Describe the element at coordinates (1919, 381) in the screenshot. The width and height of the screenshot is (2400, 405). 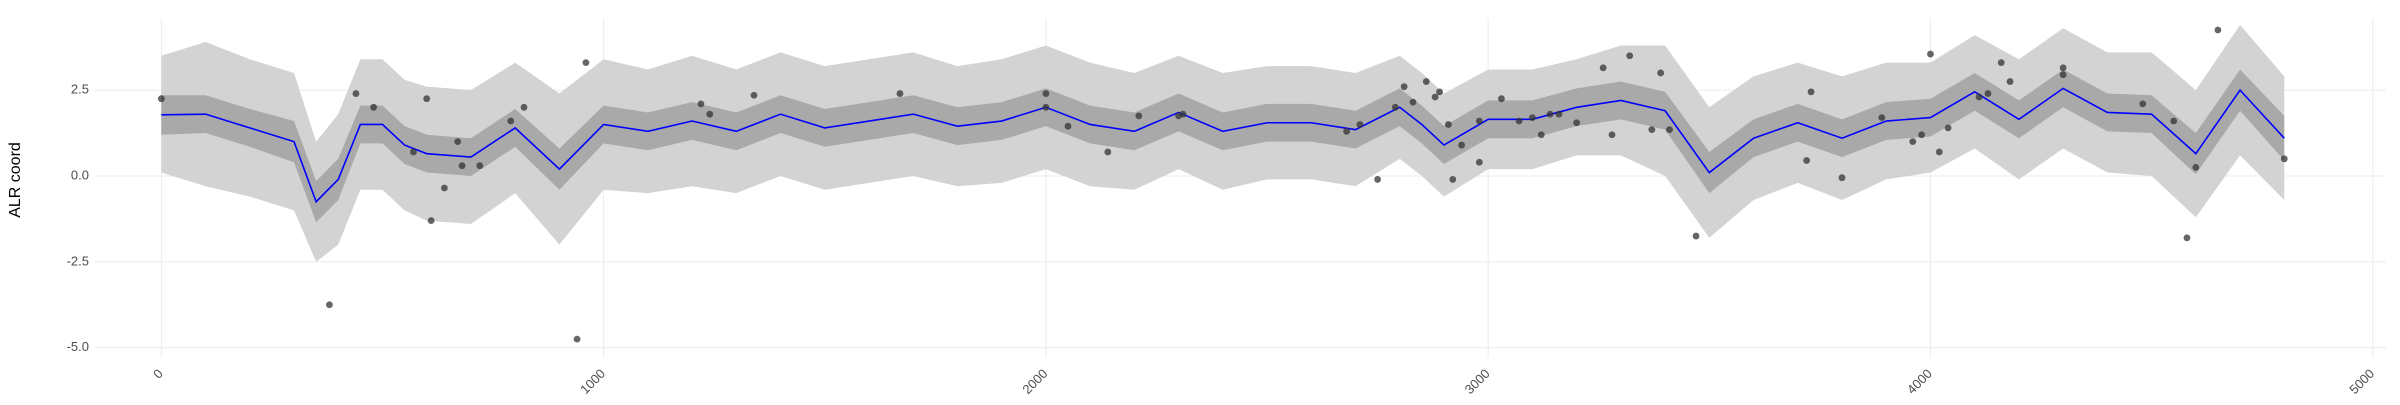
I see `x-tick-label: 4000` at that location.